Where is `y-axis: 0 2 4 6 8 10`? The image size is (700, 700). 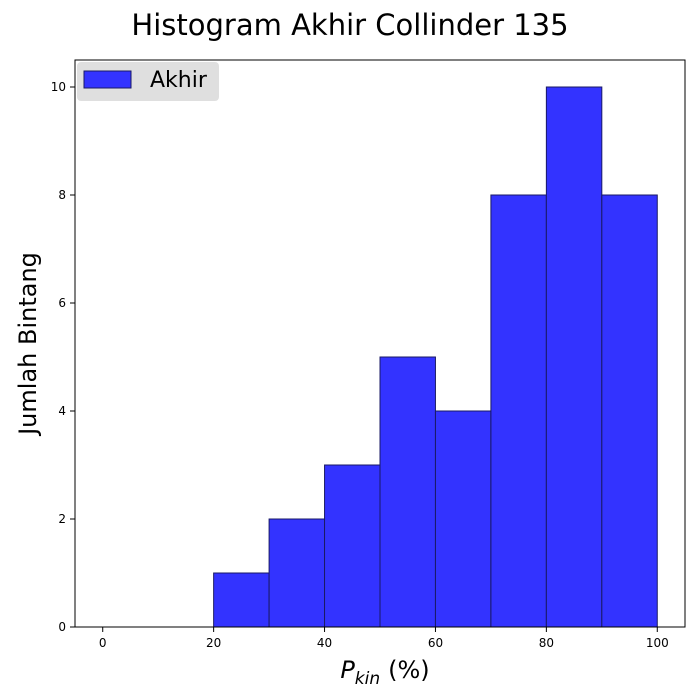
y-axis: 0 2 4 6 8 10 is located at coordinates (63, 357).